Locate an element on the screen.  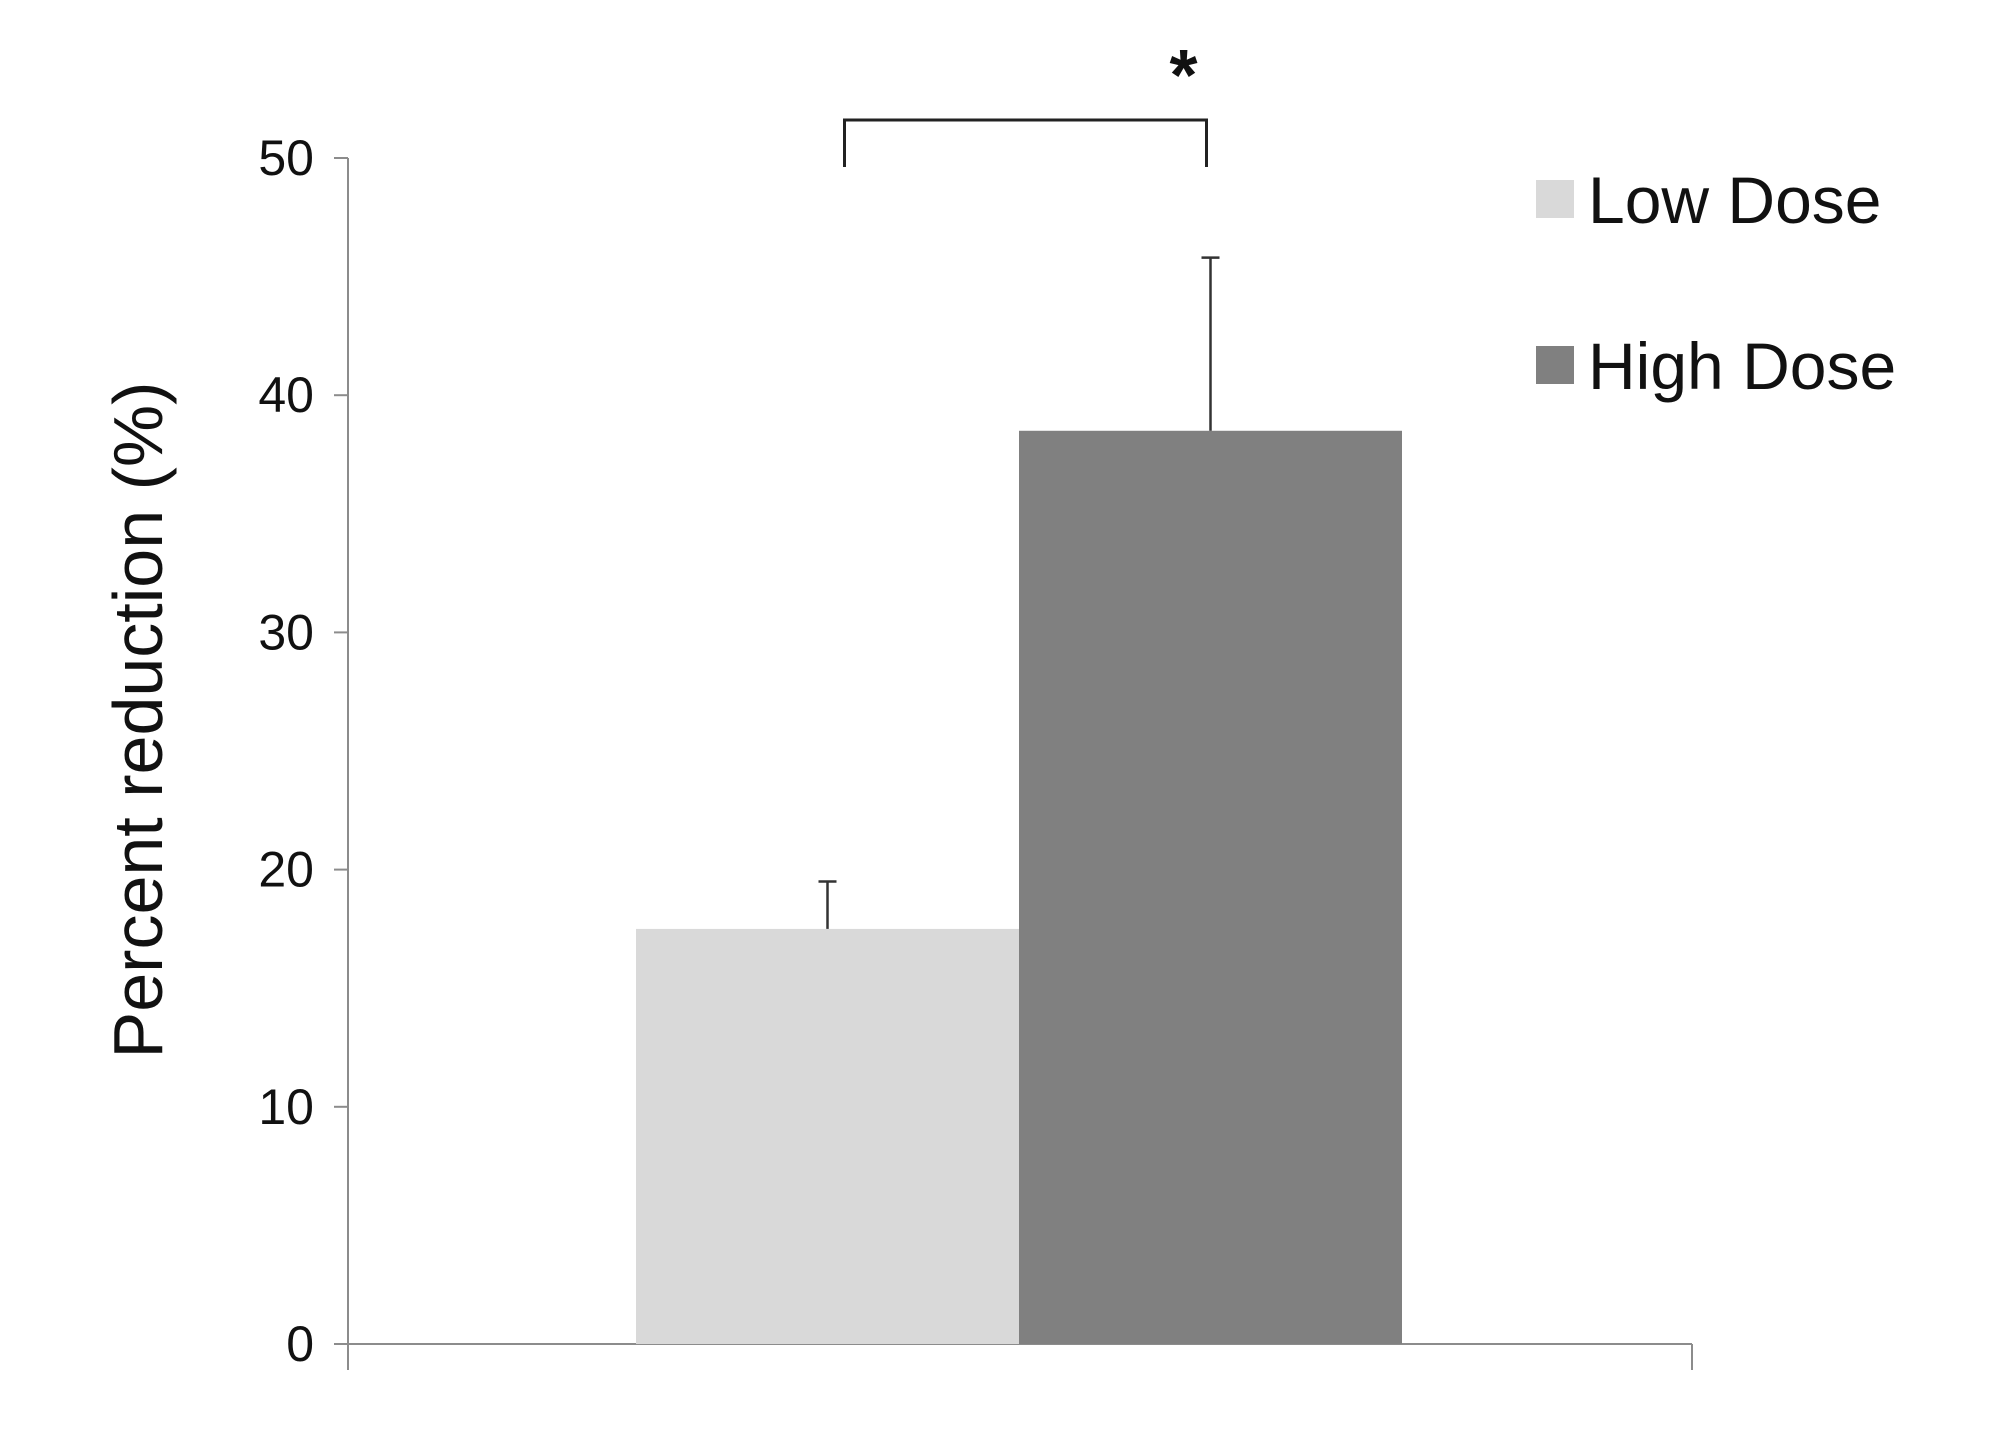
x-axis is located at coordinates (1020, 1356).